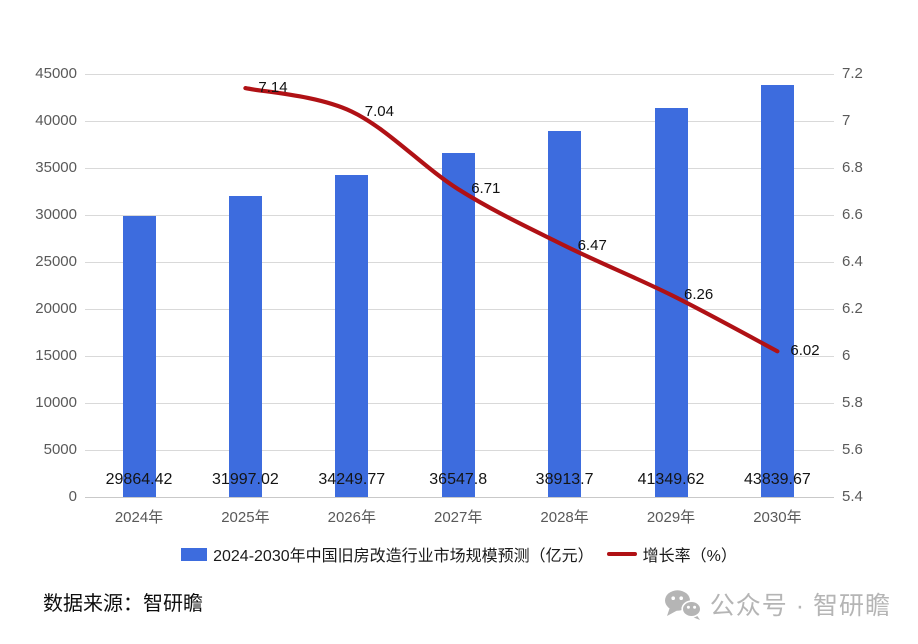 This screenshot has height=644, width=918. What do you see at coordinates (139, 479) in the screenshot?
I see `bar-value-label: 29864.42` at bounding box center [139, 479].